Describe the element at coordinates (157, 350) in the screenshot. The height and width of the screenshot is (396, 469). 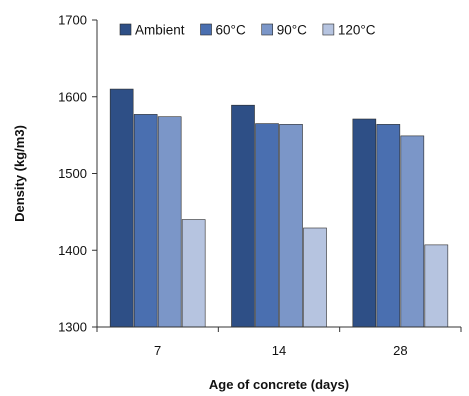
I see `x-tick-label: 7` at that location.